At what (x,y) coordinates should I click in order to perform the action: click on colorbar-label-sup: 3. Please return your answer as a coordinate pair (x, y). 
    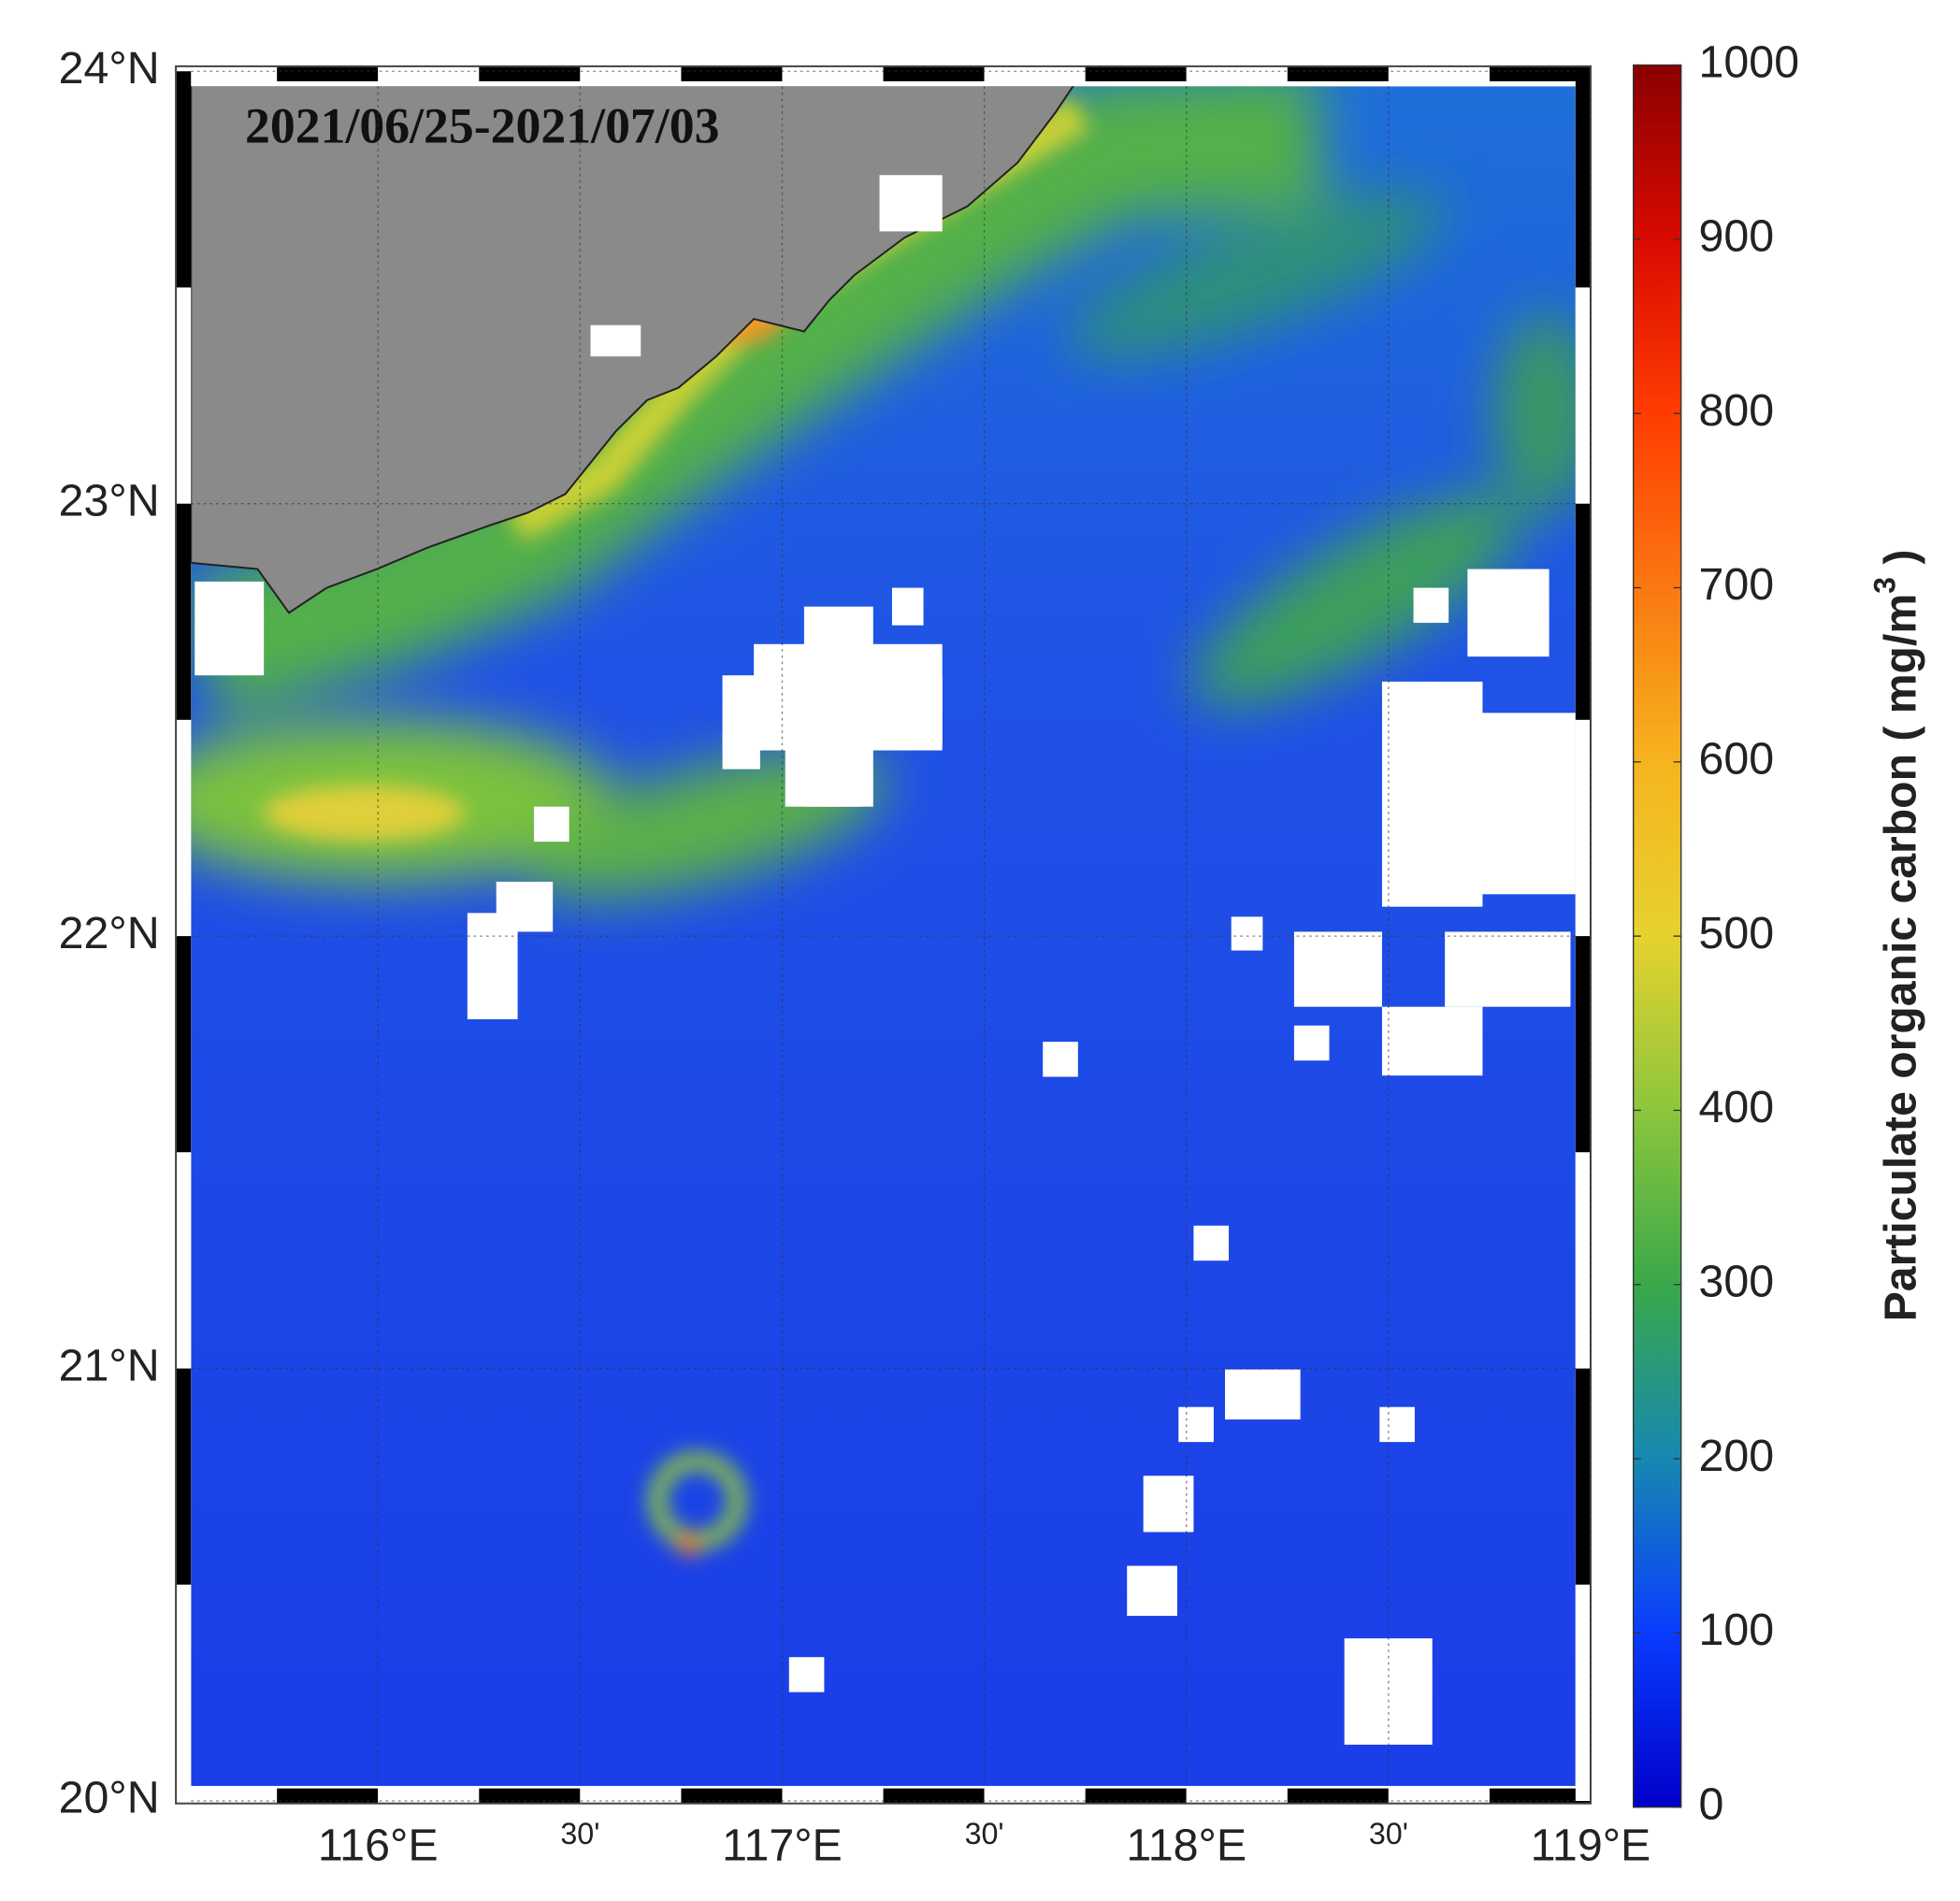
    Looking at the image, I should click on (1884, 585).